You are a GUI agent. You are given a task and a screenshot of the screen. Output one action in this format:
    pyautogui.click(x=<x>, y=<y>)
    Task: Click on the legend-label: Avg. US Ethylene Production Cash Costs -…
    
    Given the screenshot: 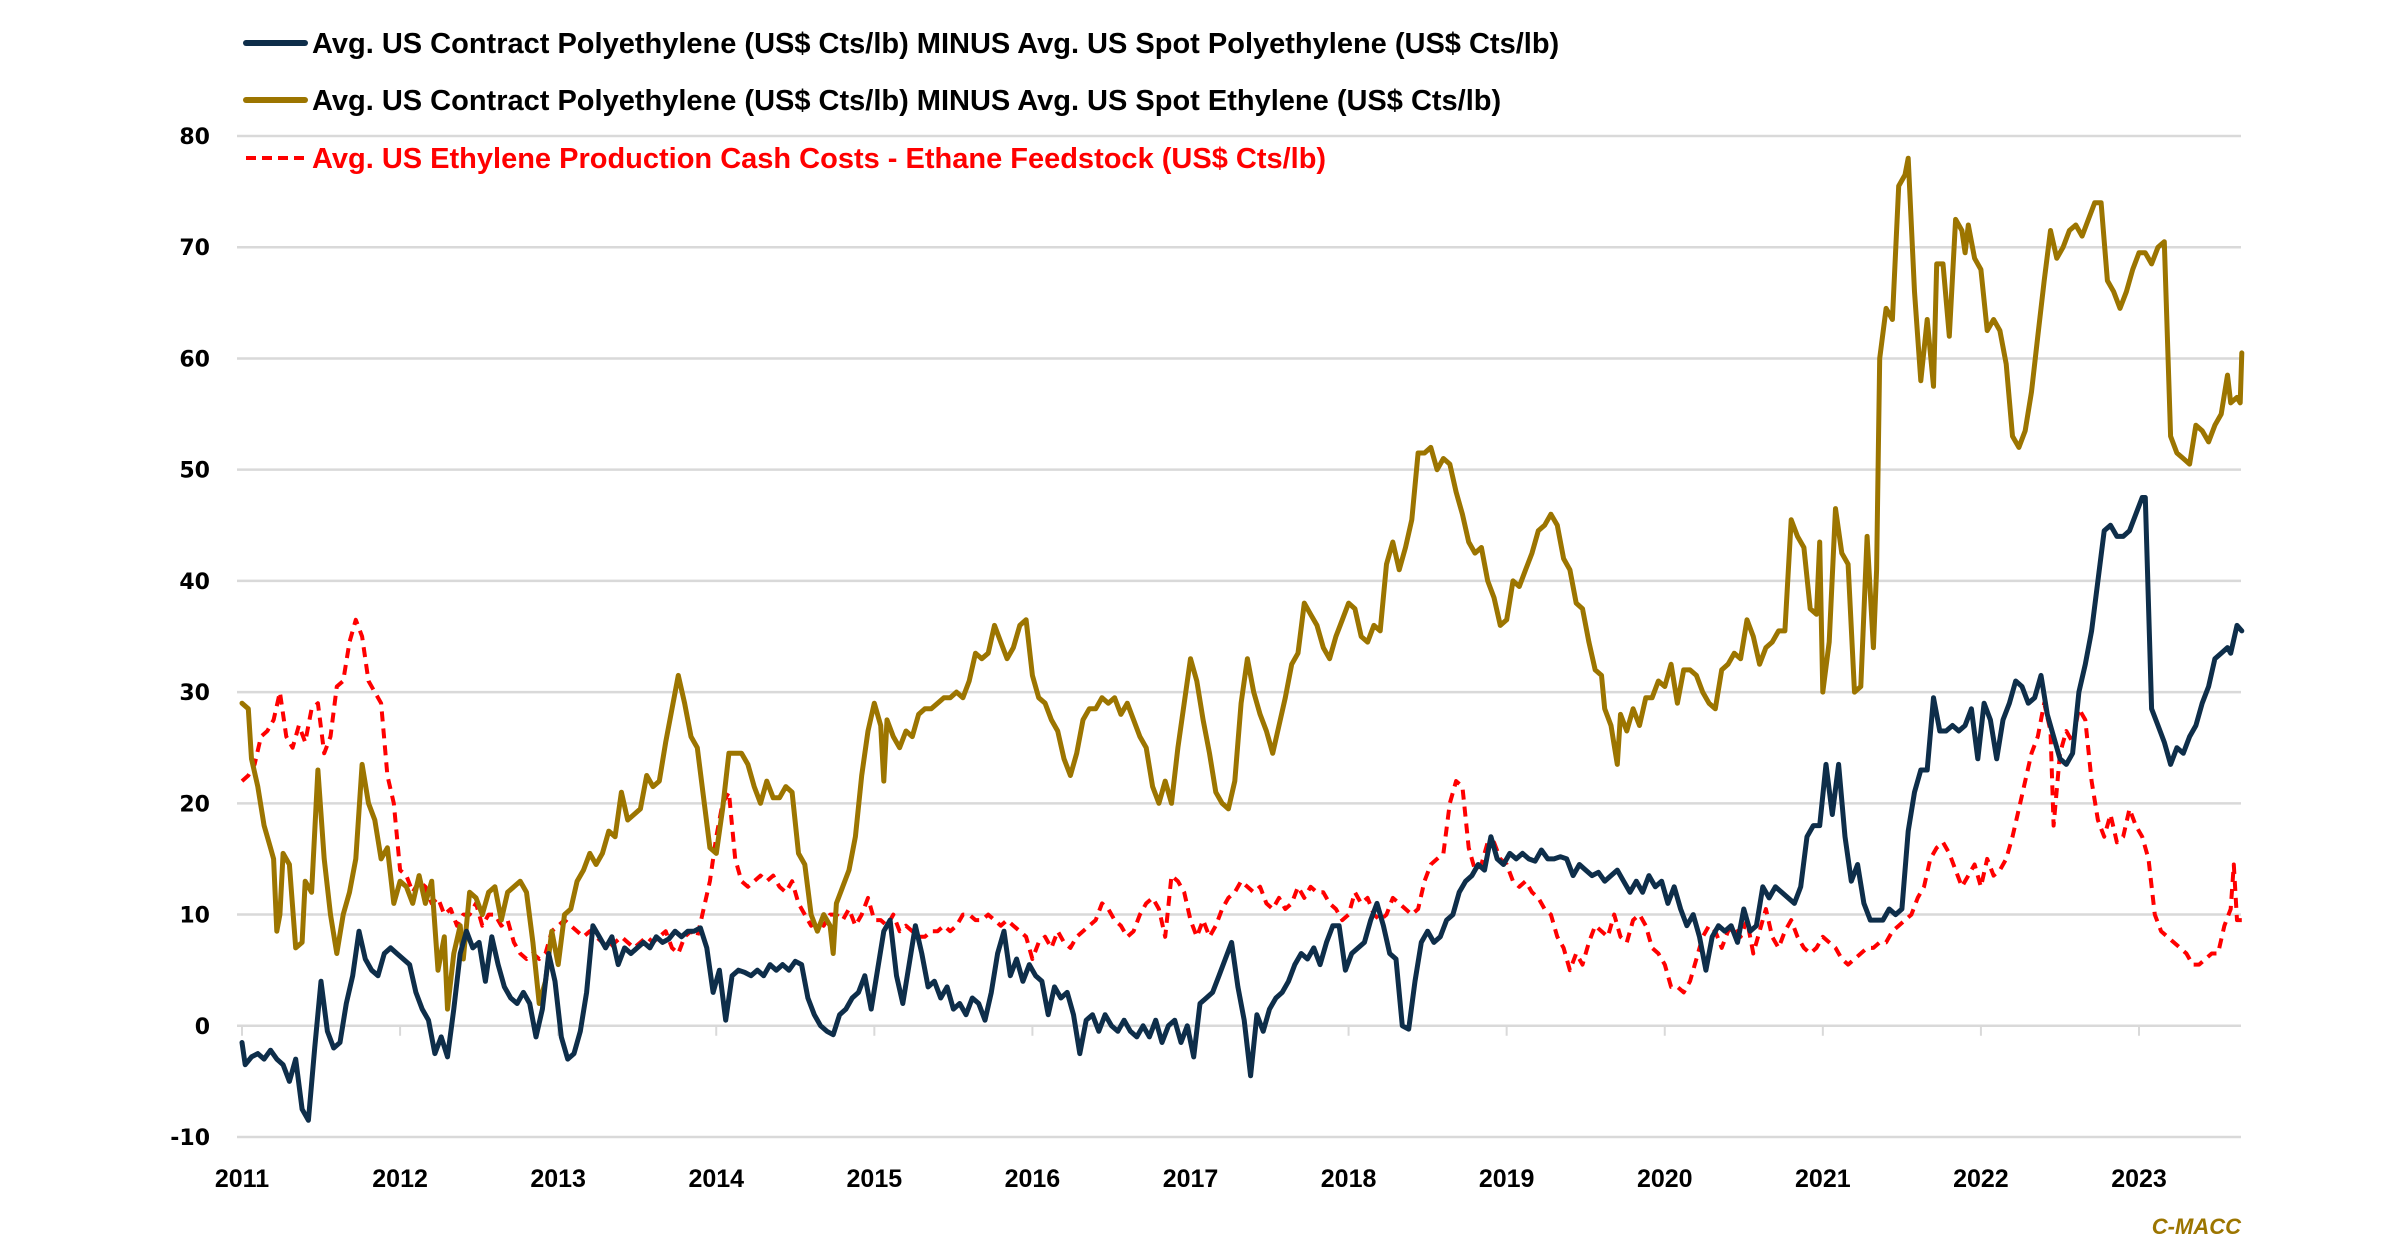 What is the action you would take?
    pyautogui.click(x=819, y=159)
    